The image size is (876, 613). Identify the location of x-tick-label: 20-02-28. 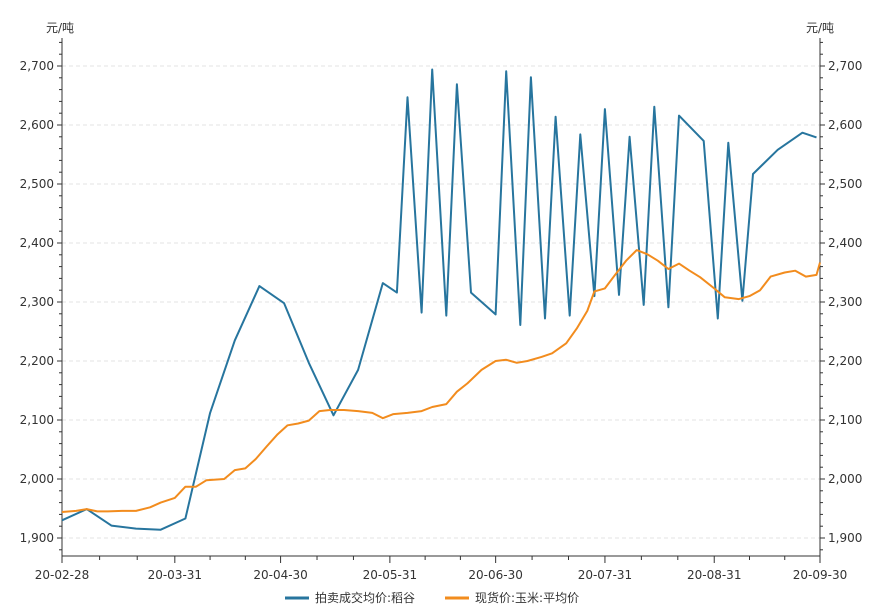
(62, 575).